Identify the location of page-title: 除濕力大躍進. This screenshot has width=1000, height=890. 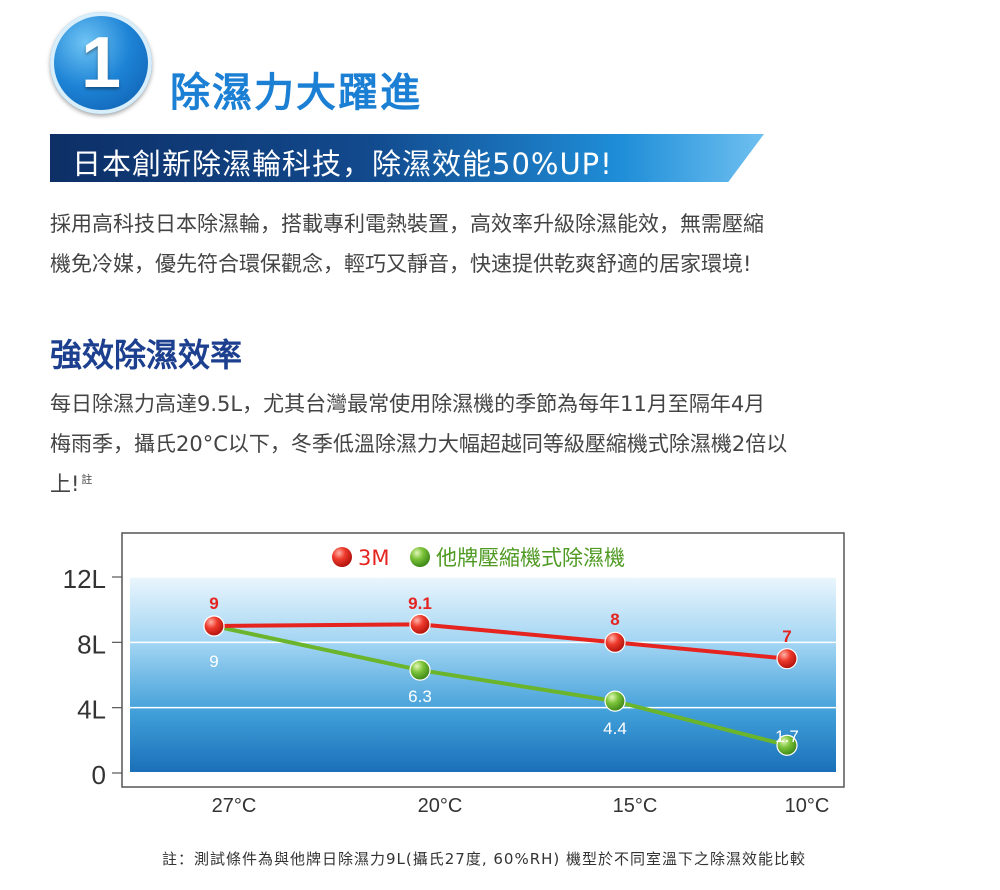
(296, 93).